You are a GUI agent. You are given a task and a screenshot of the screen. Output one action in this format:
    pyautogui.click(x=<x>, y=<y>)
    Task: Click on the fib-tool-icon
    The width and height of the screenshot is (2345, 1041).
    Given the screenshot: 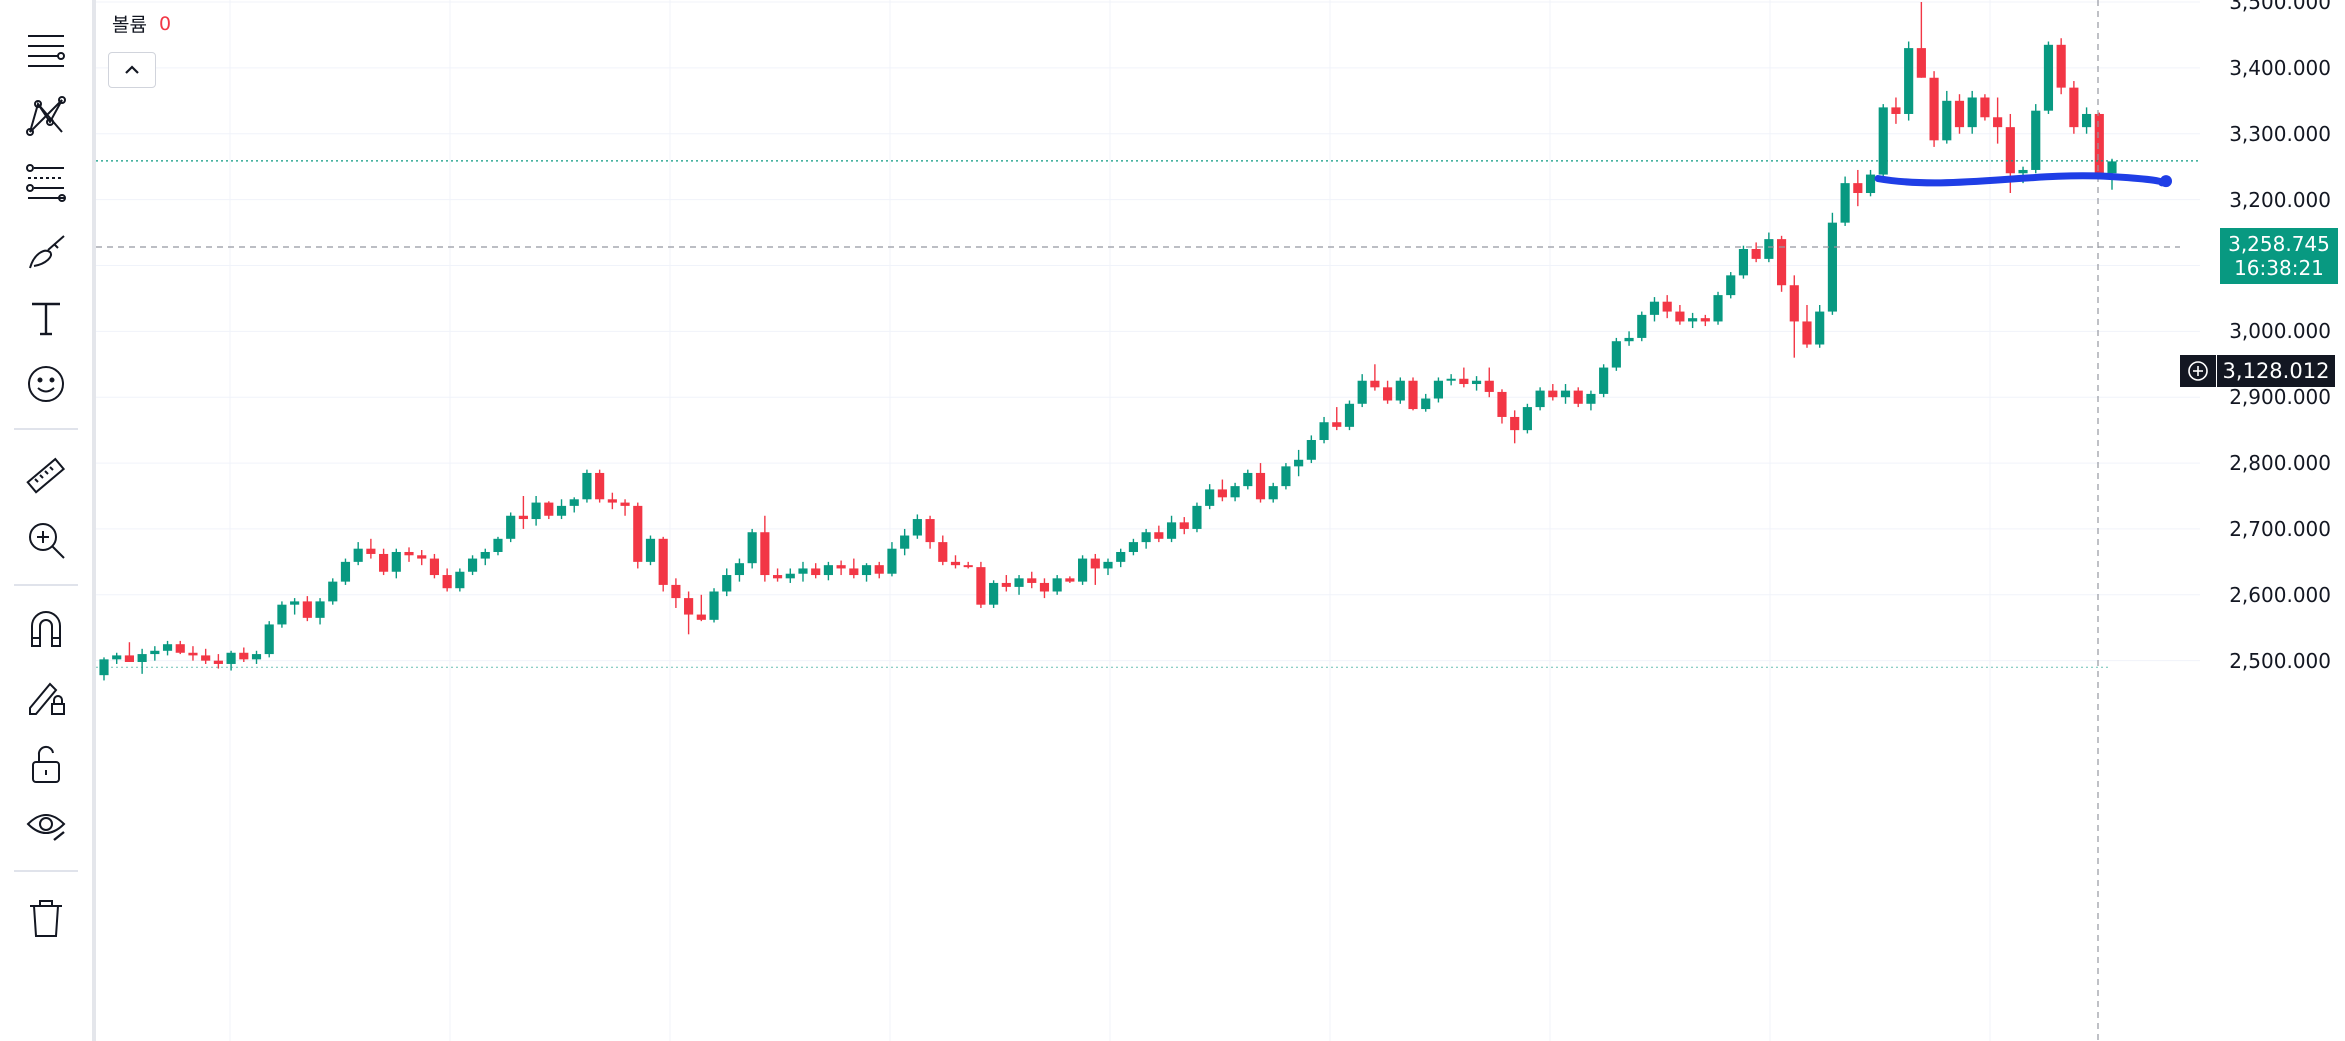 What is the action you would take?
    pyautogui.click(x=46, y=184)
    